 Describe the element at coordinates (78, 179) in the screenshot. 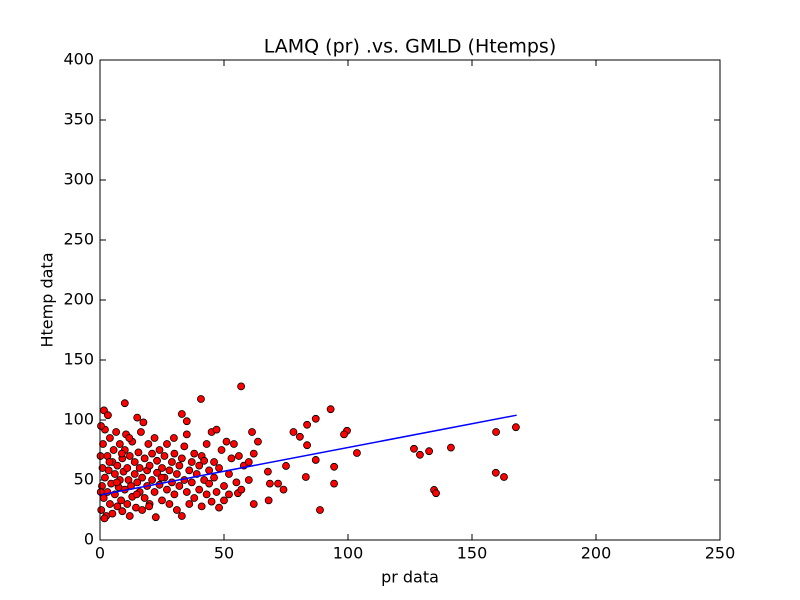

I see `y-tick-label: 300` at that location.